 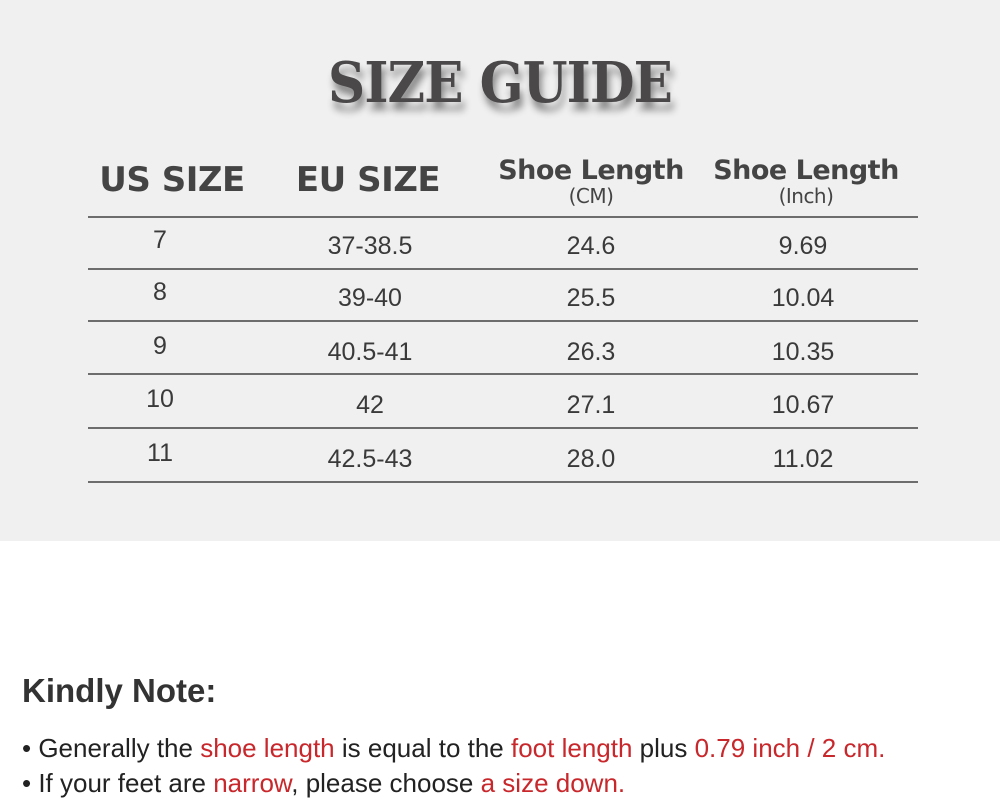 What do you see at coordinates (370, 459) in the screenshot?
I see `table-cell: 42.5-43` at bounding box center [370, 459].